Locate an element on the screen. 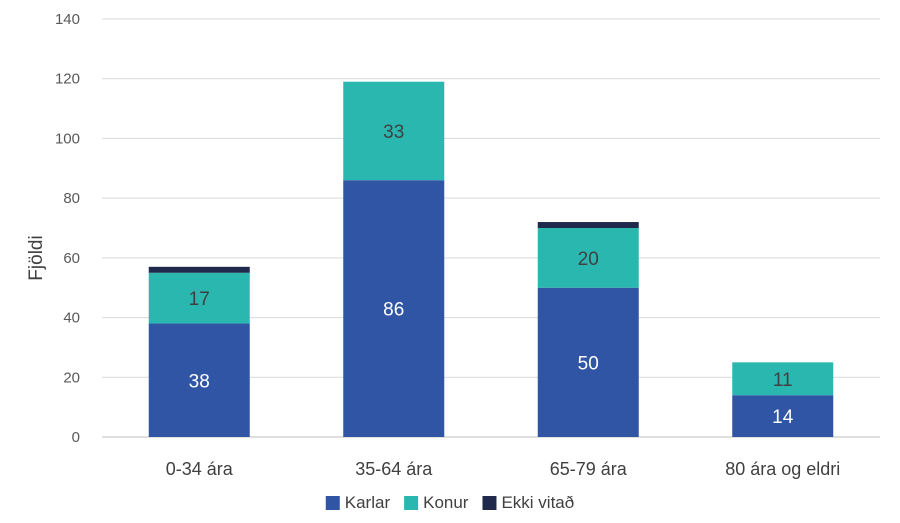 This screenshot has height=523, width=900. data-label: 38 is located at coordinates (199, 381).